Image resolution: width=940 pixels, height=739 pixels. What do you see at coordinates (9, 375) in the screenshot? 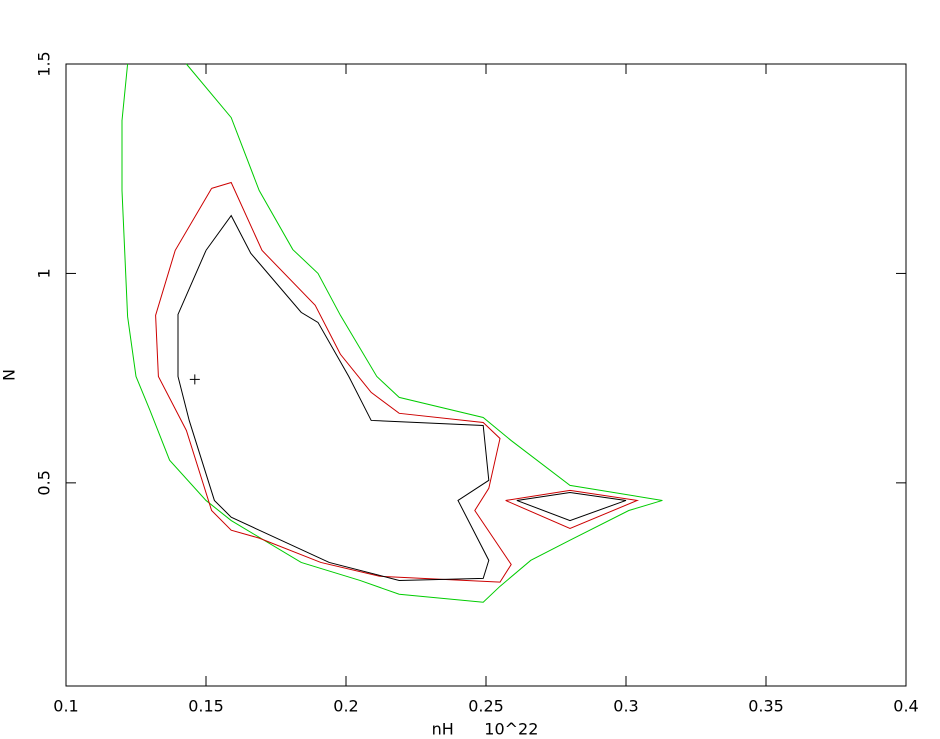
I see `y-axis-label: N` at bounding box center [9, 375].